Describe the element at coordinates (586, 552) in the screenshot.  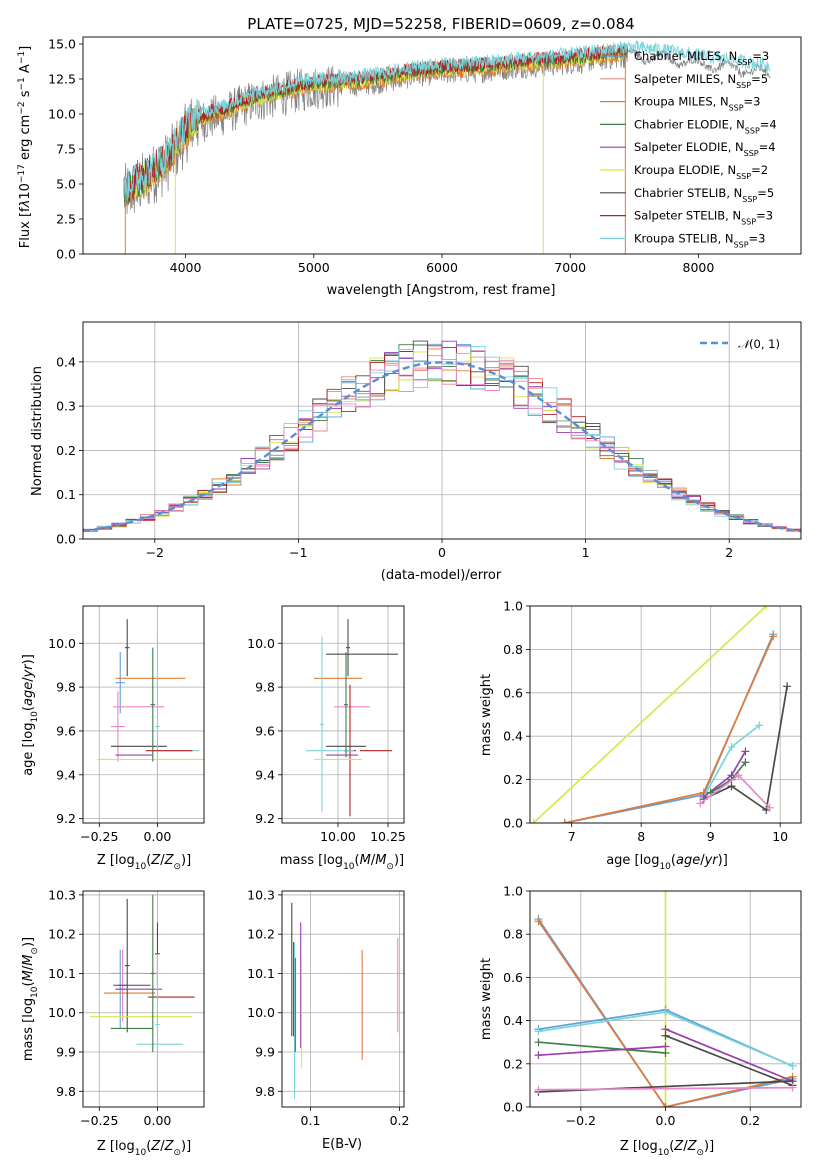
I see `x-tick-label: 1` at that location.